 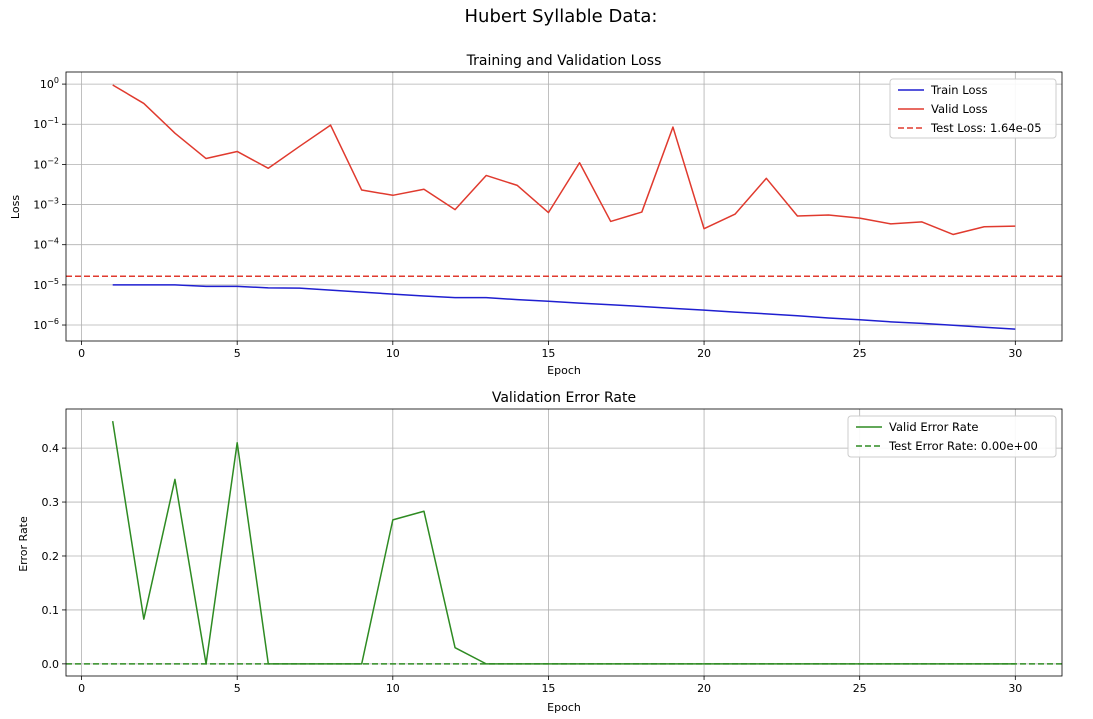 What do you see at coordinates (237, 353) in the screenshot?
I see `loss-chart-xtick-label: 5` at bounding box center [237, 353].